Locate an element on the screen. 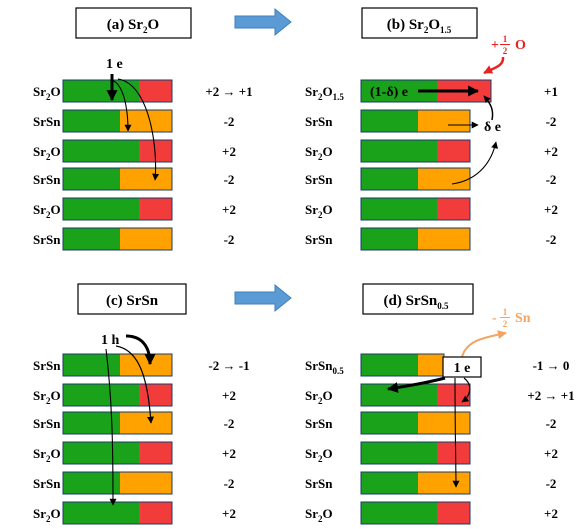 The height and width of the screenshot is (529, 587). svg-text: (a) Sr2O is located at coordinates (133, 26).